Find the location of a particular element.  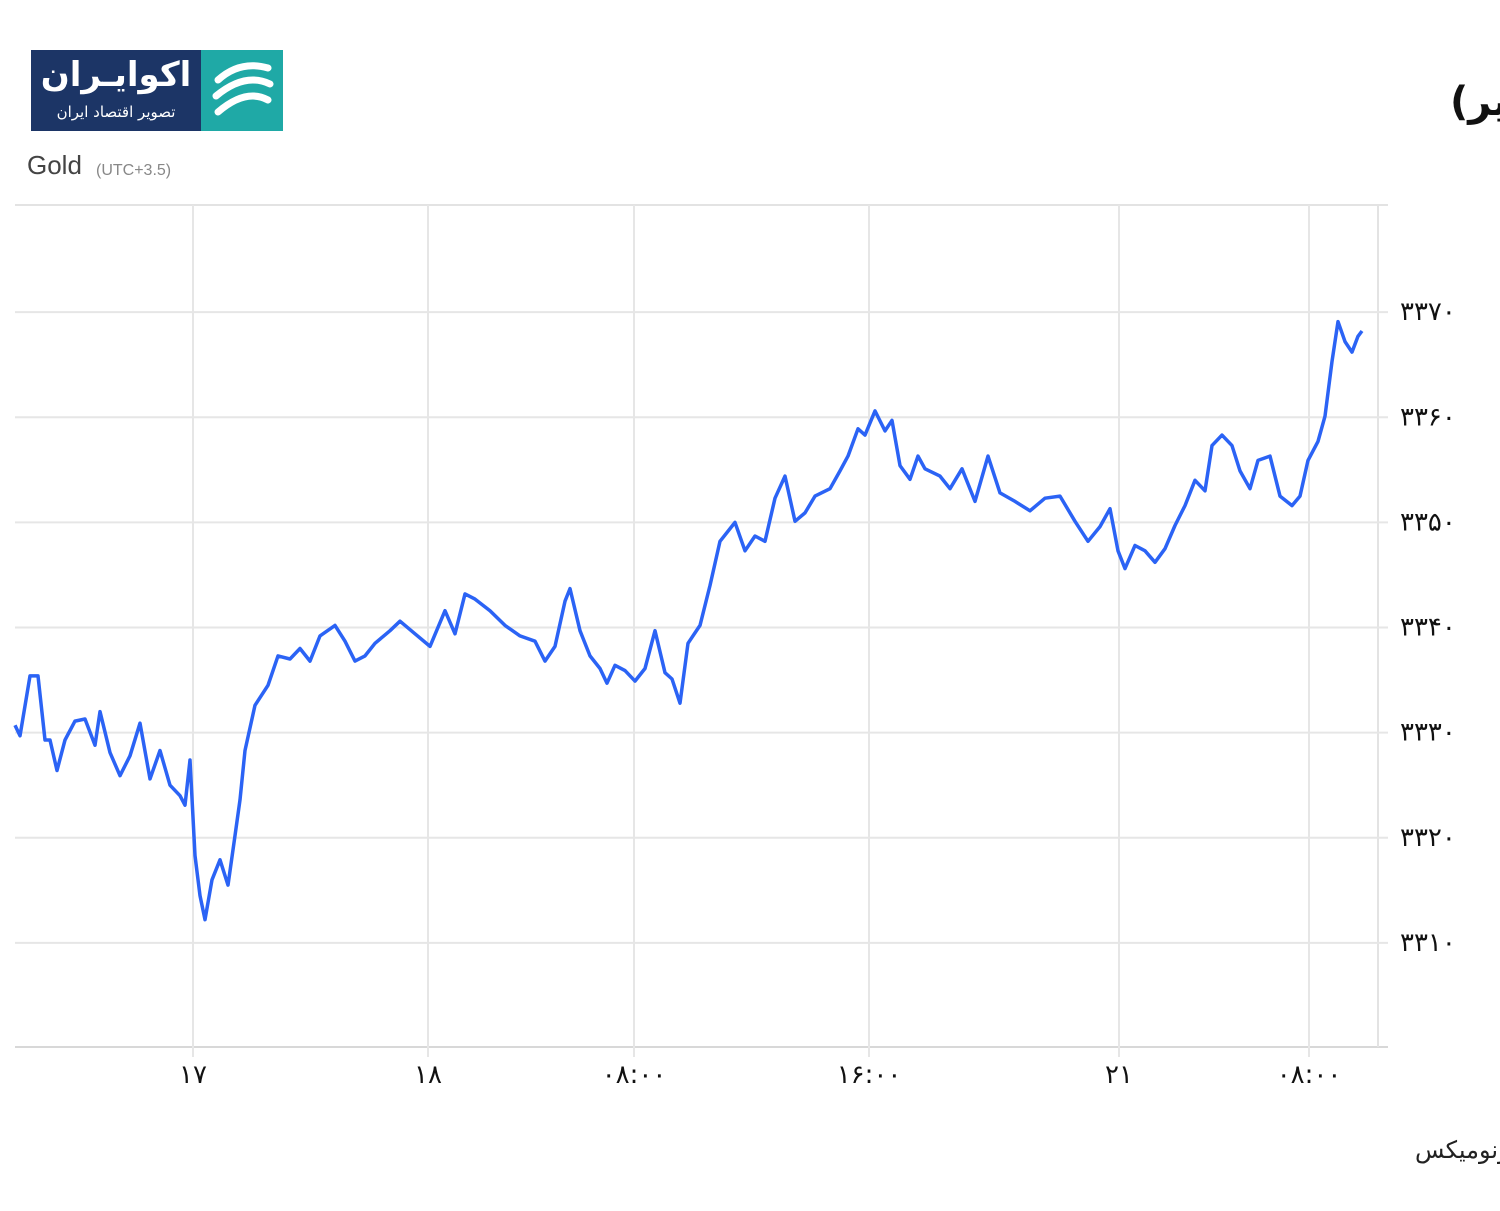

logo-box is located at coordinates (116, 90).